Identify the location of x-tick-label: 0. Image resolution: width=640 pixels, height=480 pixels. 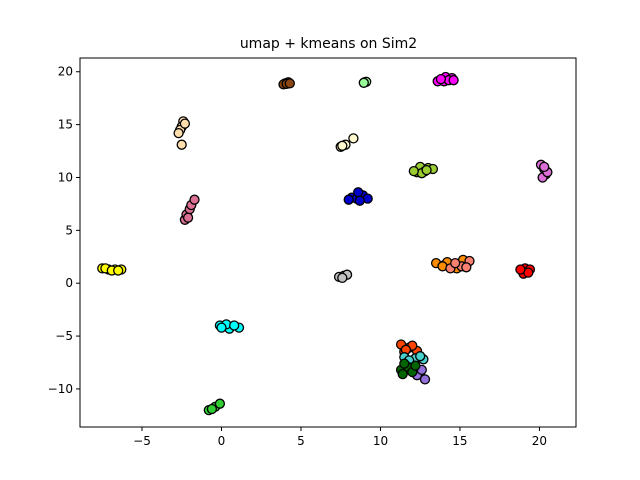
(222, 441).